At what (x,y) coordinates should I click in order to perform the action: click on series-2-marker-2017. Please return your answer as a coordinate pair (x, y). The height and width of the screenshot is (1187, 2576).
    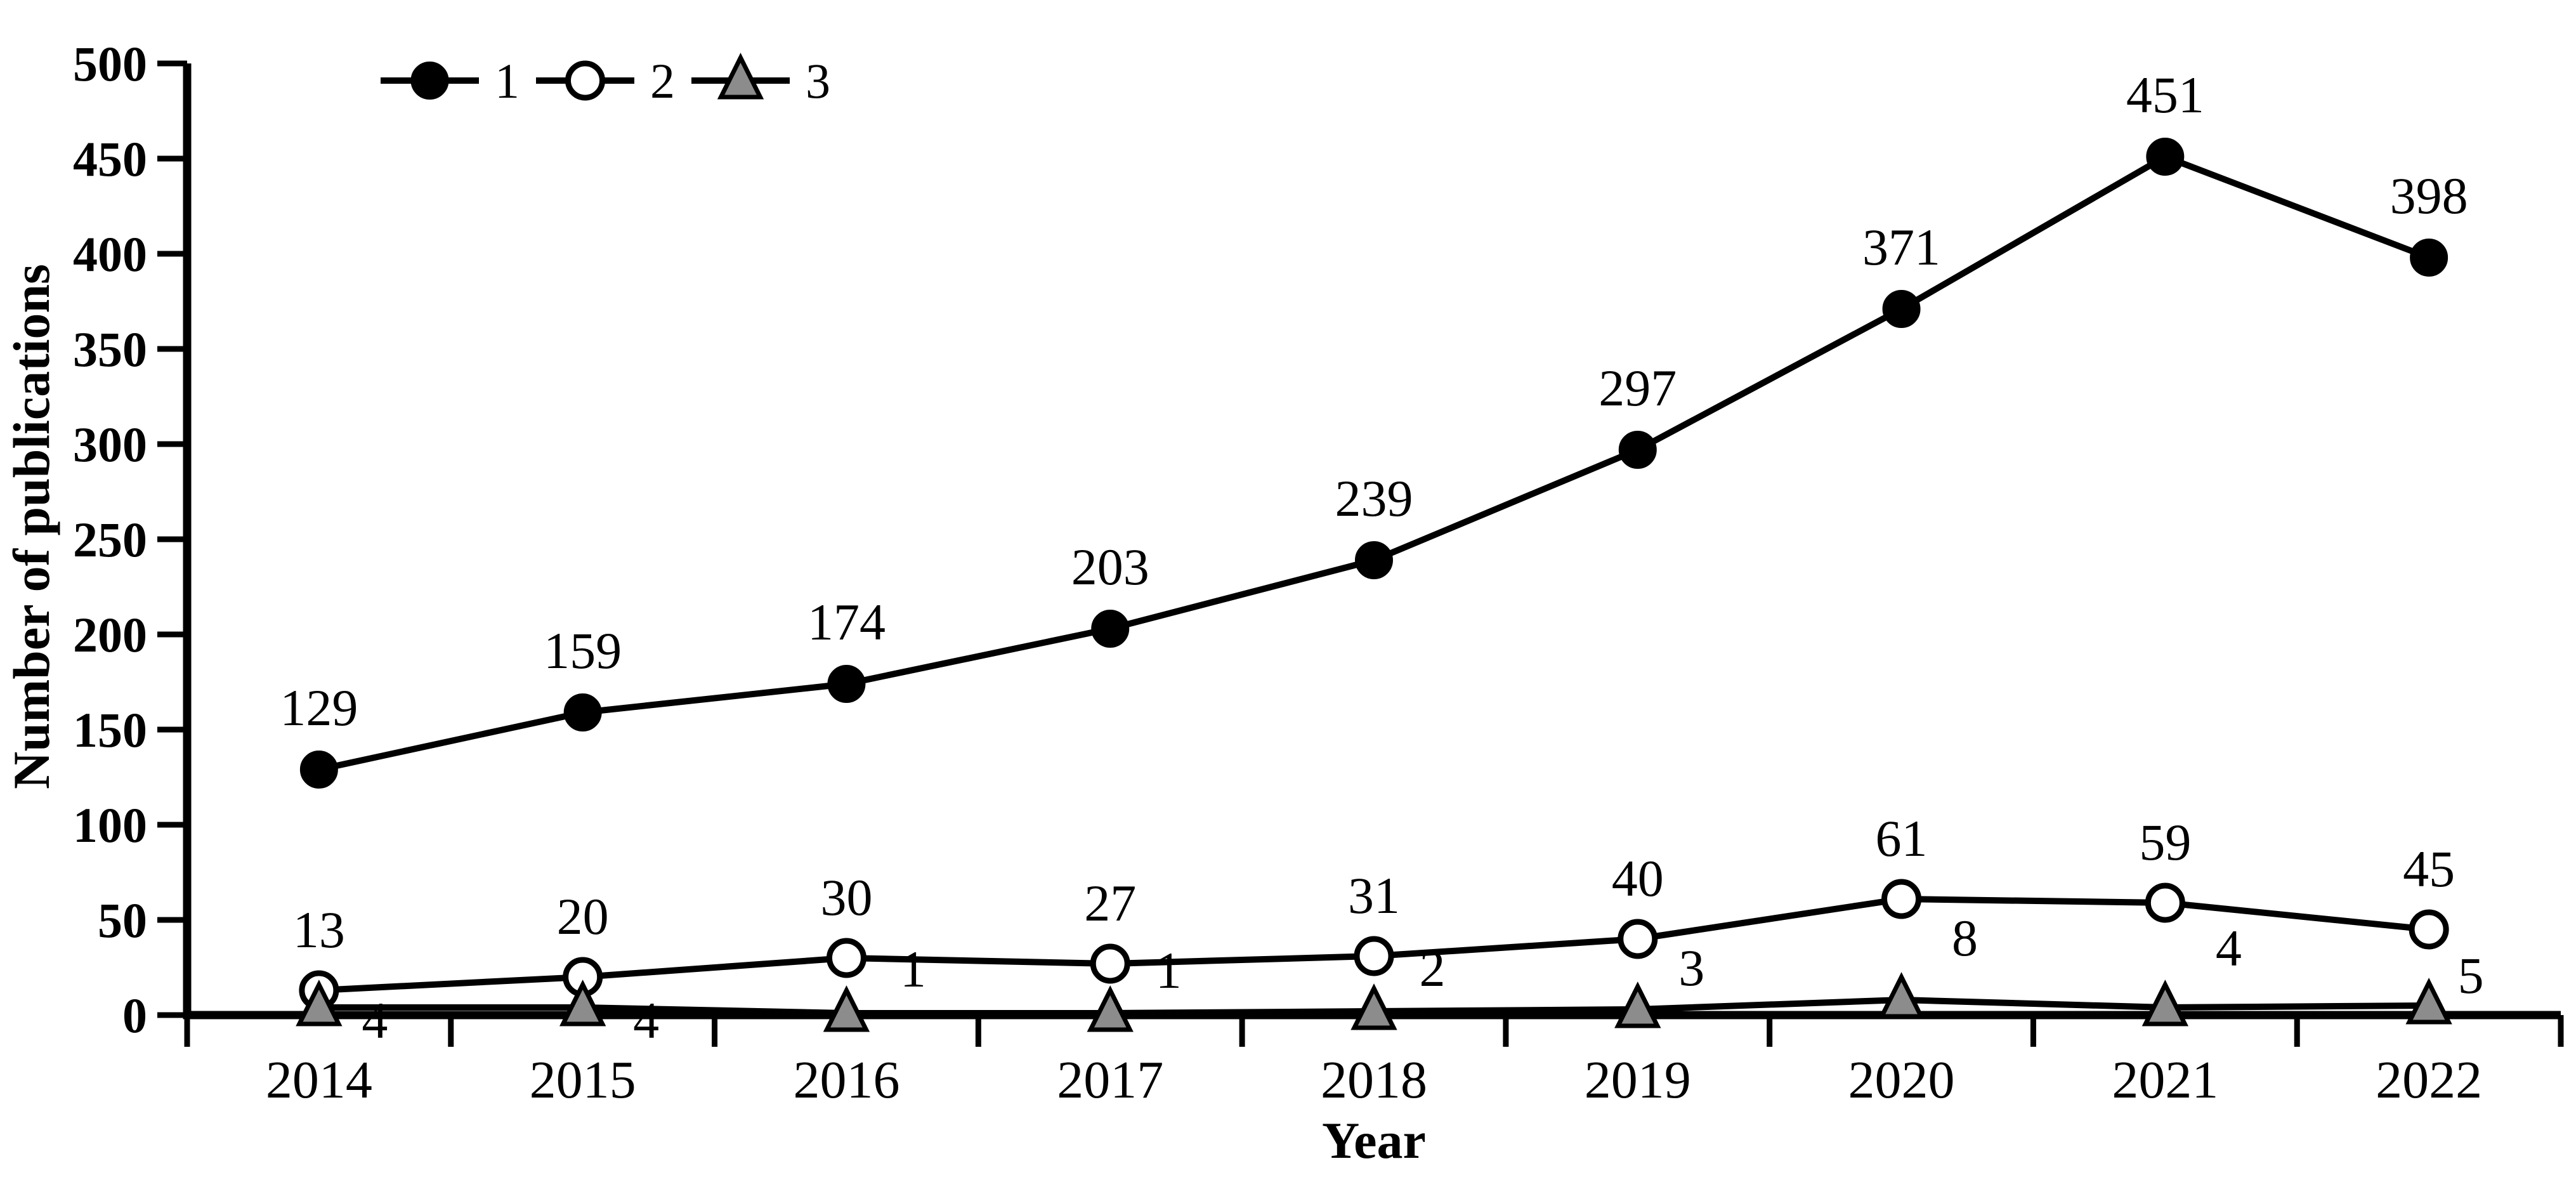
    Looking at the image, I should click on (1110, 964).